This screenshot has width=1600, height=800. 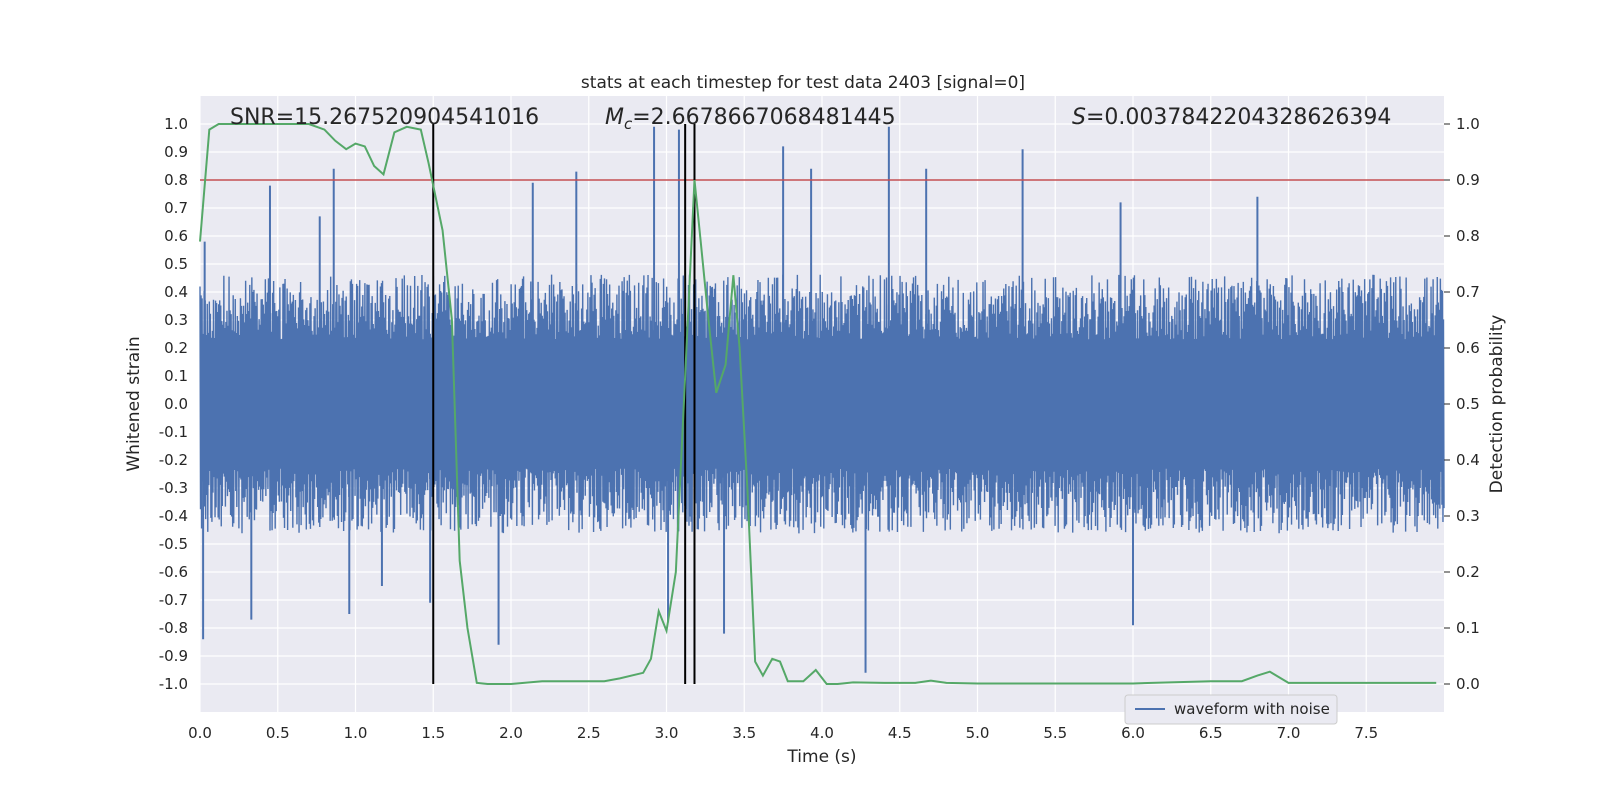 I want to click on x-tick-label: 2.5, so click(x=589, y=733).